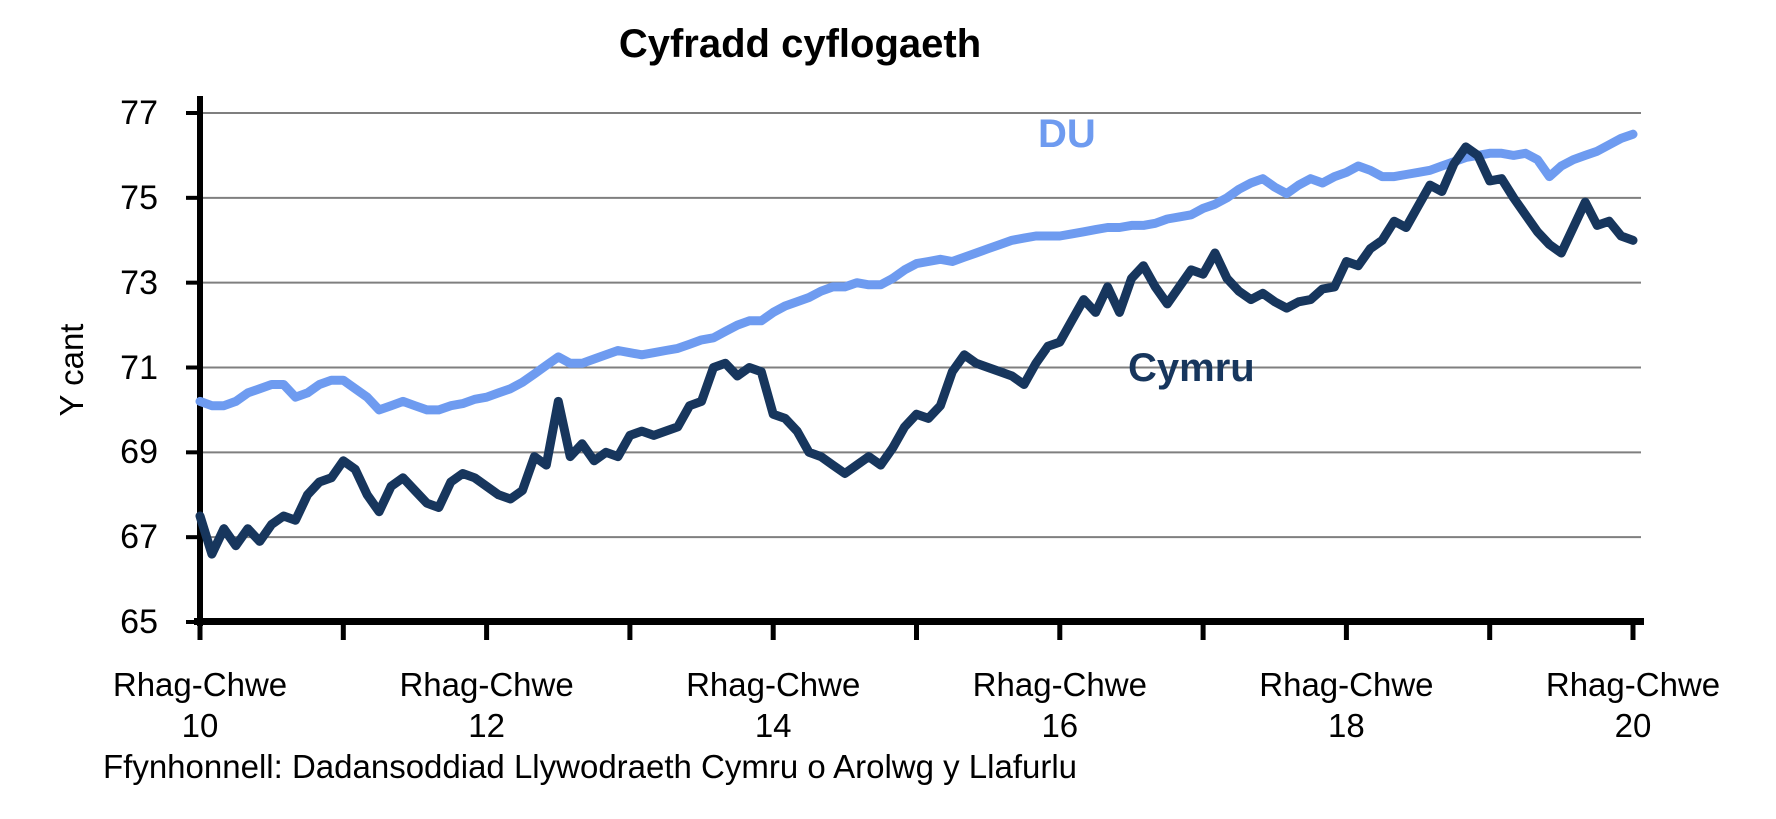  What do you see at coordinates (1060, 705) in the screenshot?
I see `x-tick-label-16: Rhag-Chwe 16` at bounding box center [1060, 705].